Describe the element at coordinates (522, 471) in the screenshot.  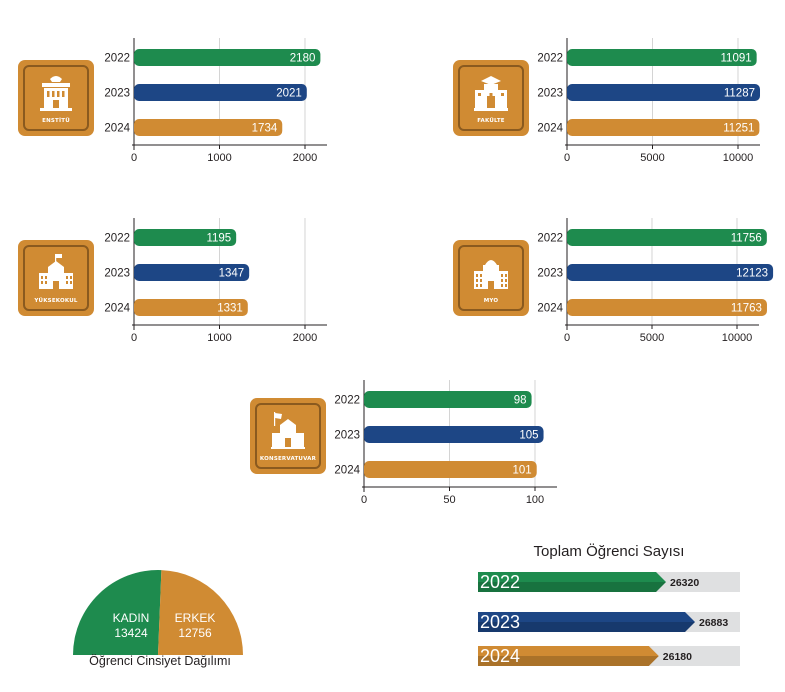
I see `bar-value-label: 101` at that location.